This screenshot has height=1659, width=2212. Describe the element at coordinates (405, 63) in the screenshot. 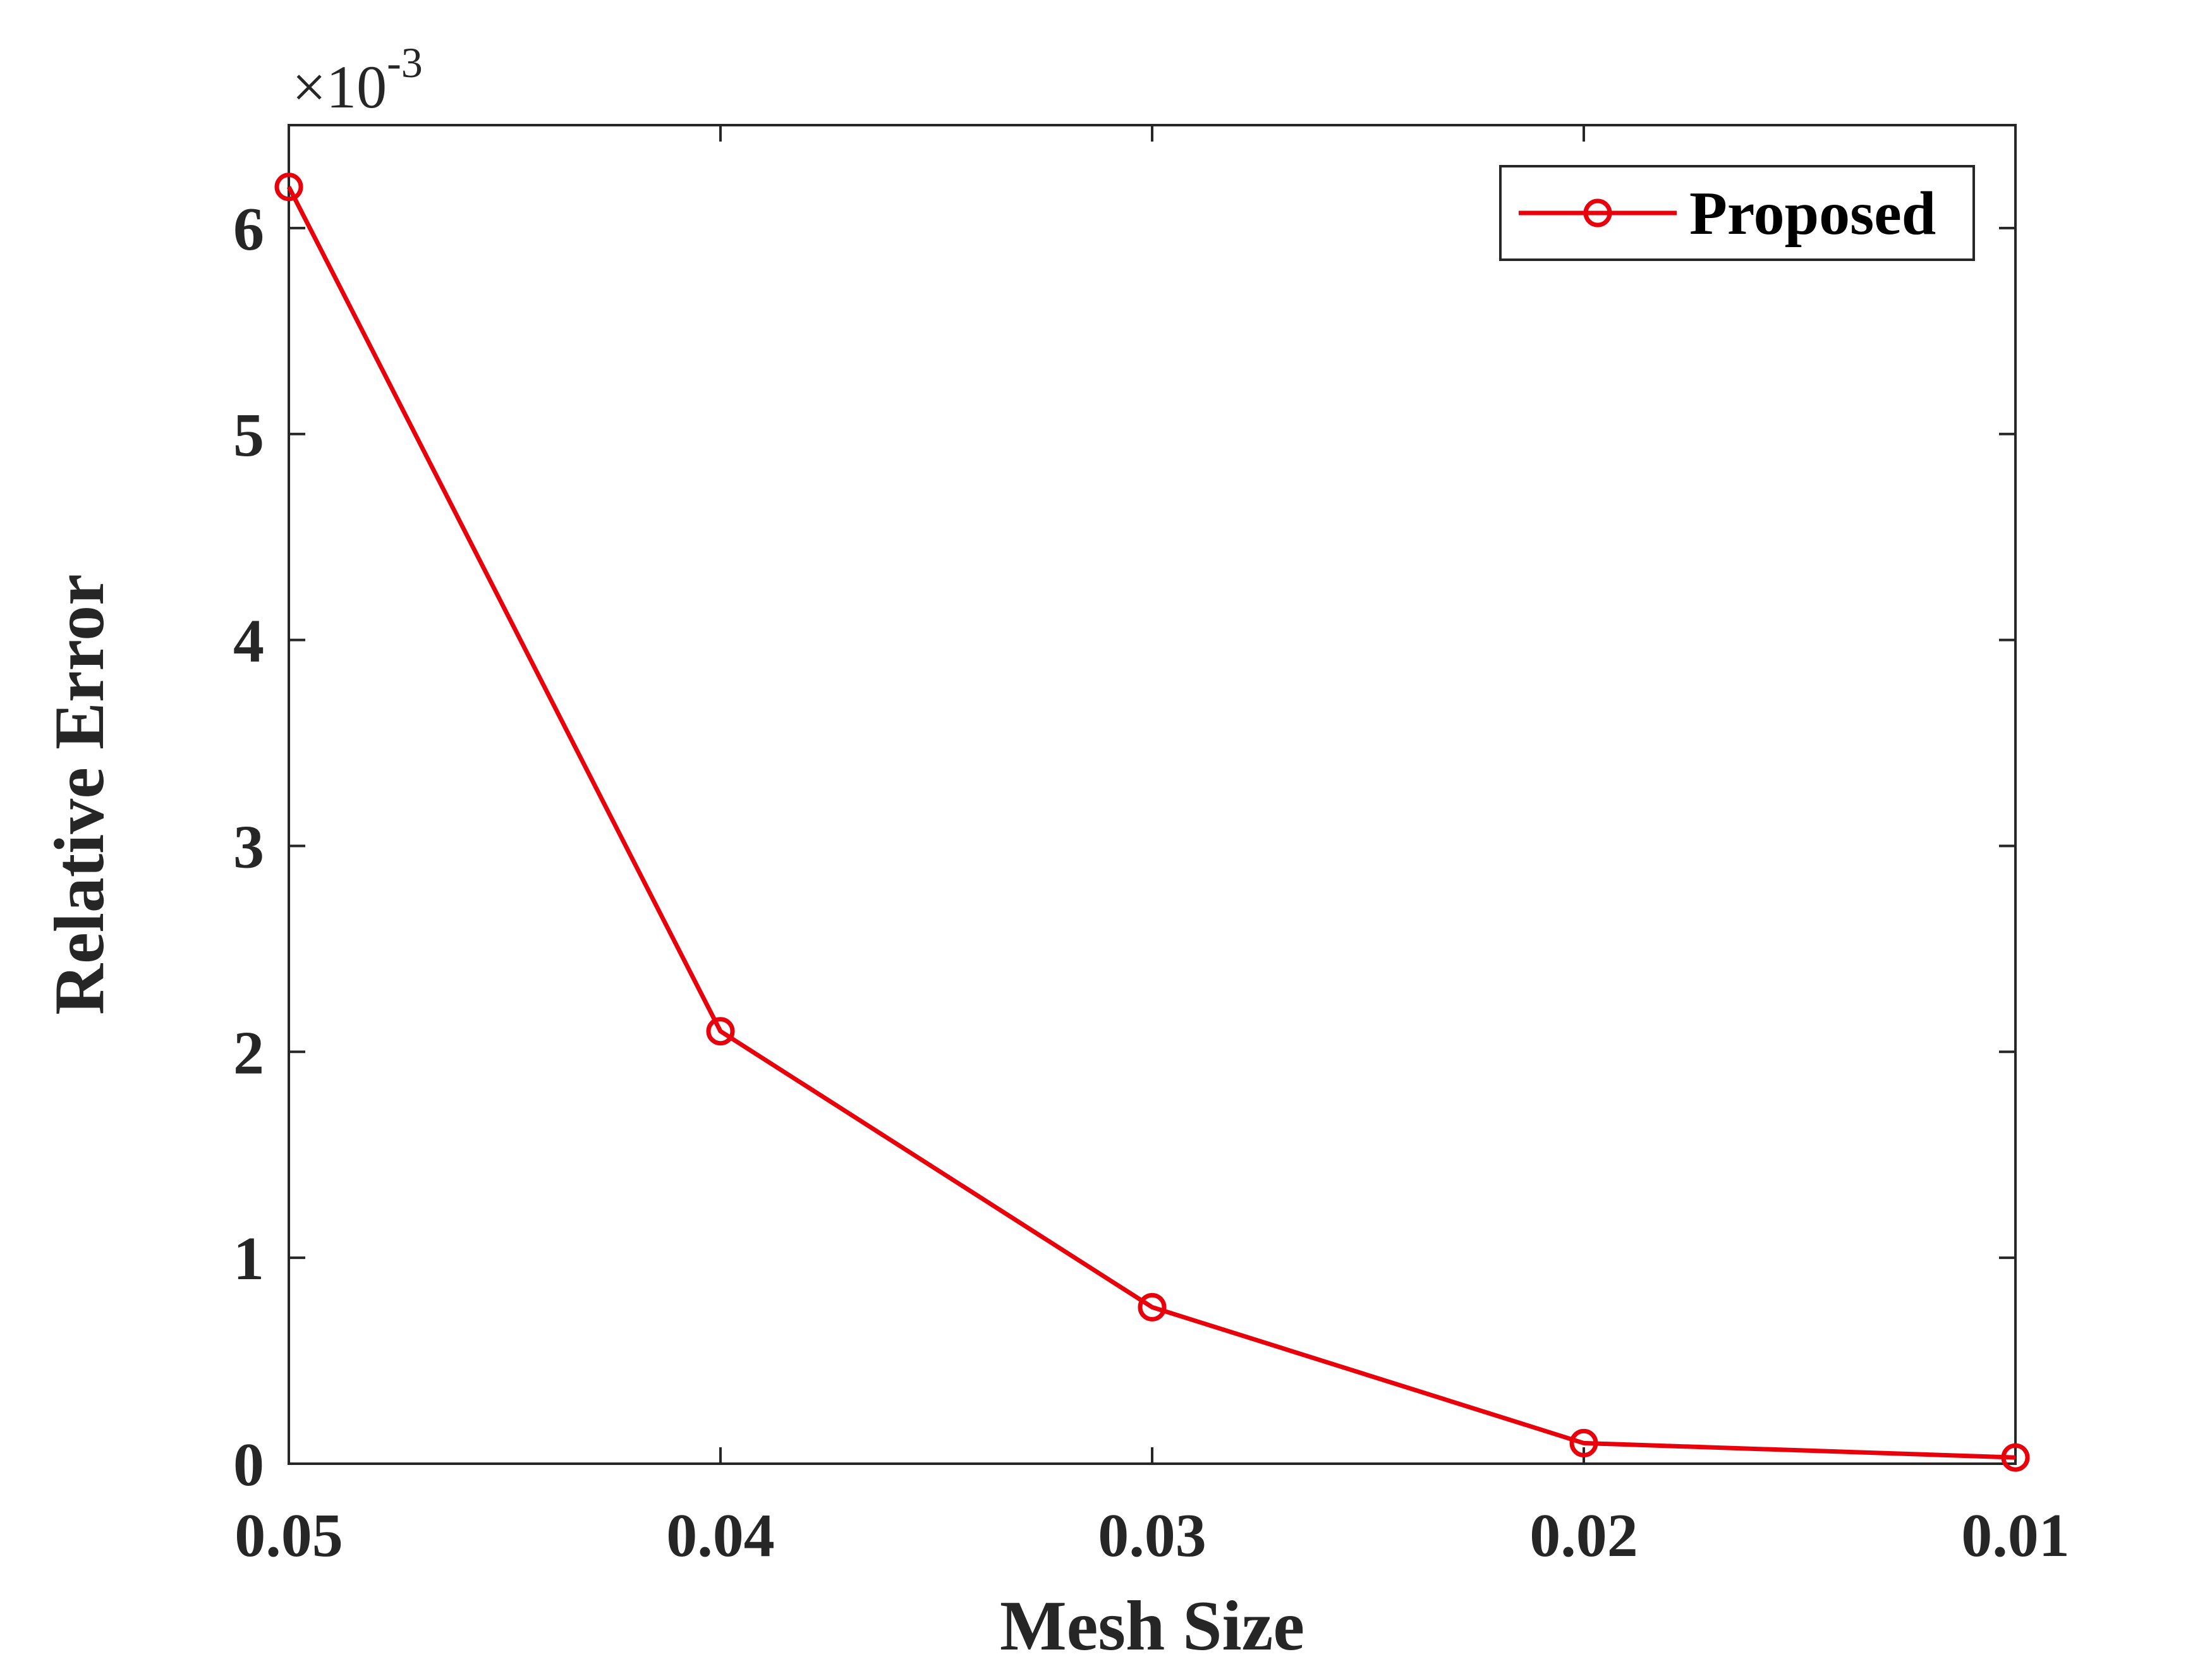

I see `y-exponent-power: -3` at that location.